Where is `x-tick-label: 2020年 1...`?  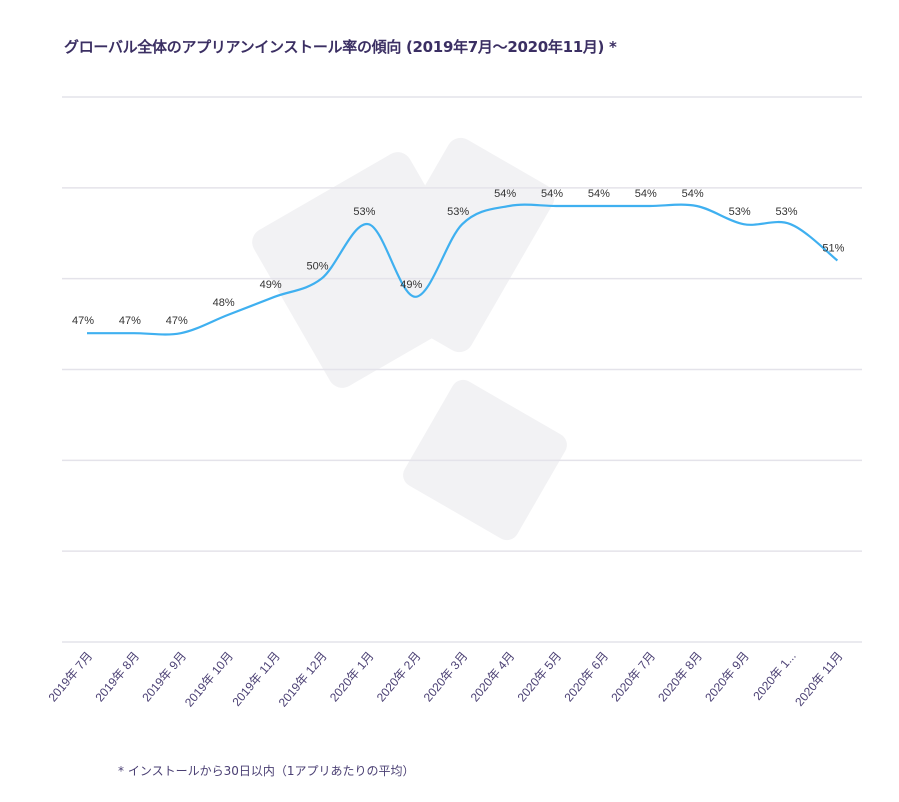
x-tick-label: 2020年 1... is located at coordinates (774, 676).